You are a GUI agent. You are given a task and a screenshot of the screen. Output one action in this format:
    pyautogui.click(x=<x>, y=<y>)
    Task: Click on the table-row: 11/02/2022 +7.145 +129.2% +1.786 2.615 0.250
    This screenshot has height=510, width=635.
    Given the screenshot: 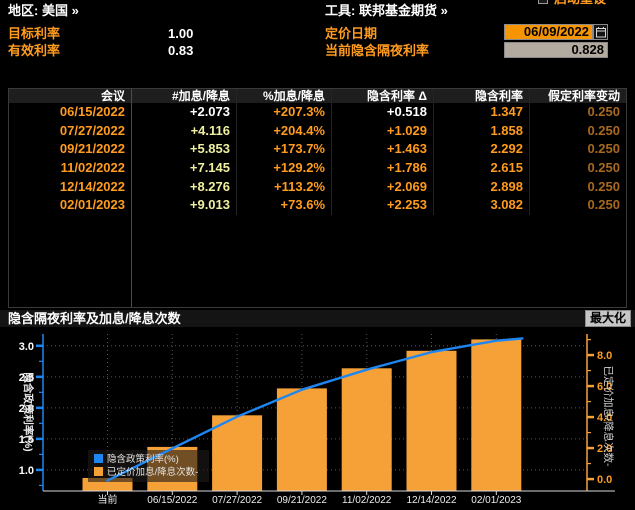 What is the action you would take?
    pyautogui.click(x=317, y=168)
    